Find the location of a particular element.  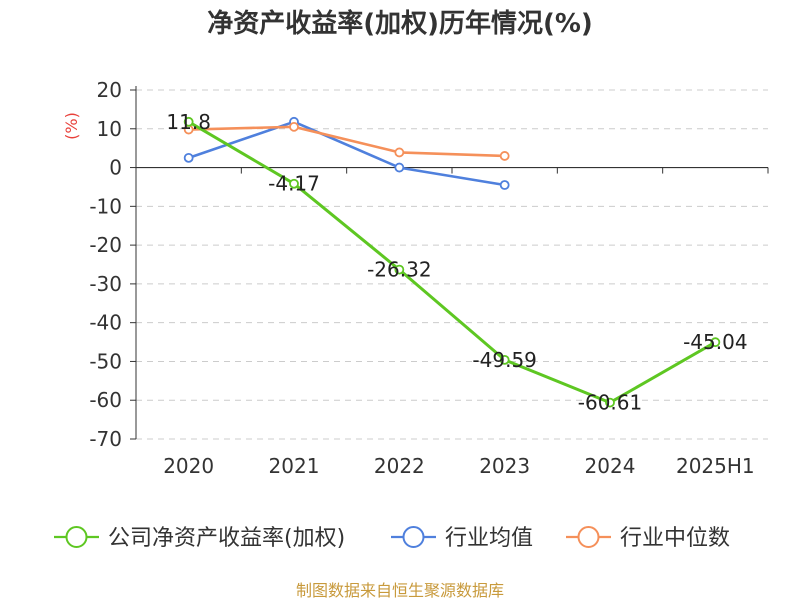

x-axis-ticks: 2020 2021 2022 2023 2024 2025H1 is located at coordinates (458, 466).